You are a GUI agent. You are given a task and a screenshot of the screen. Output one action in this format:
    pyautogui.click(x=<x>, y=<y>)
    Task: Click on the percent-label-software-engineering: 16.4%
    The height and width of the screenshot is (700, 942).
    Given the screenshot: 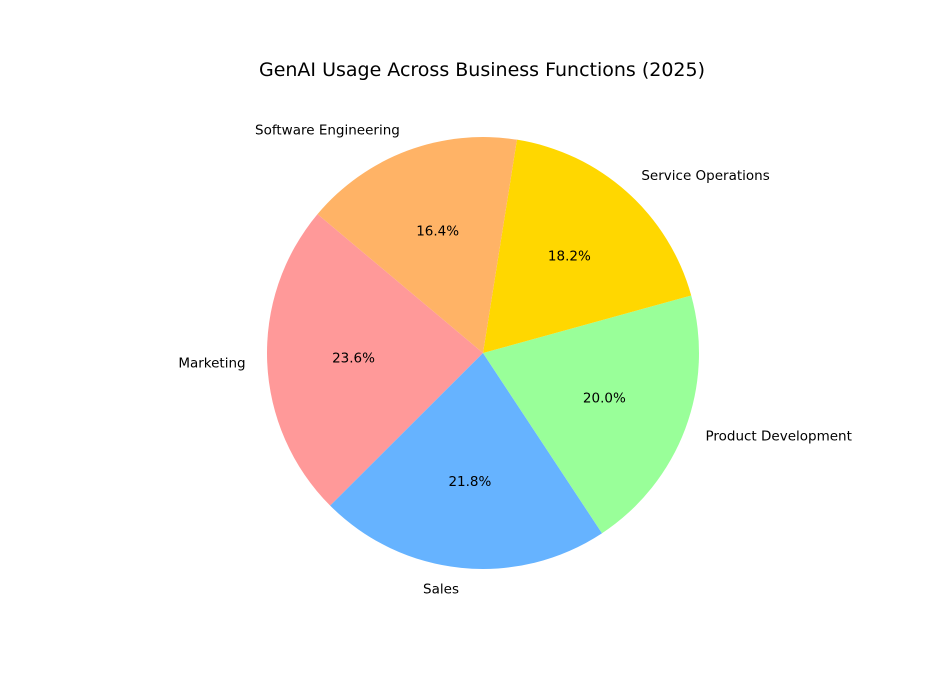 What is the action you would take?
    pyautogui.click(x=437, y=232)
    